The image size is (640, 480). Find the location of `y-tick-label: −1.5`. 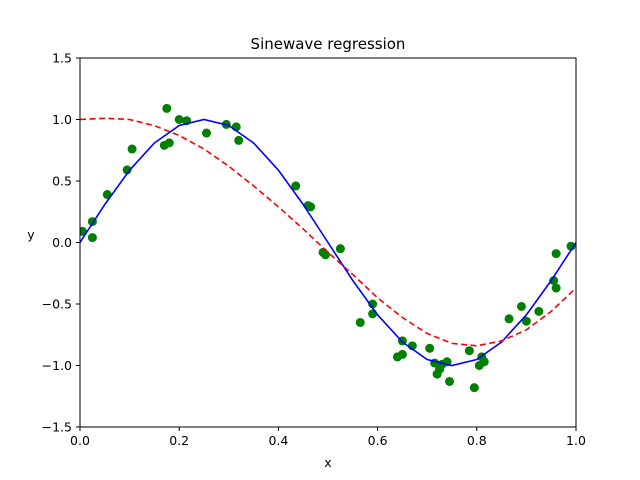

y-tick-label: −1.5 is located at coordinates (57, 427).